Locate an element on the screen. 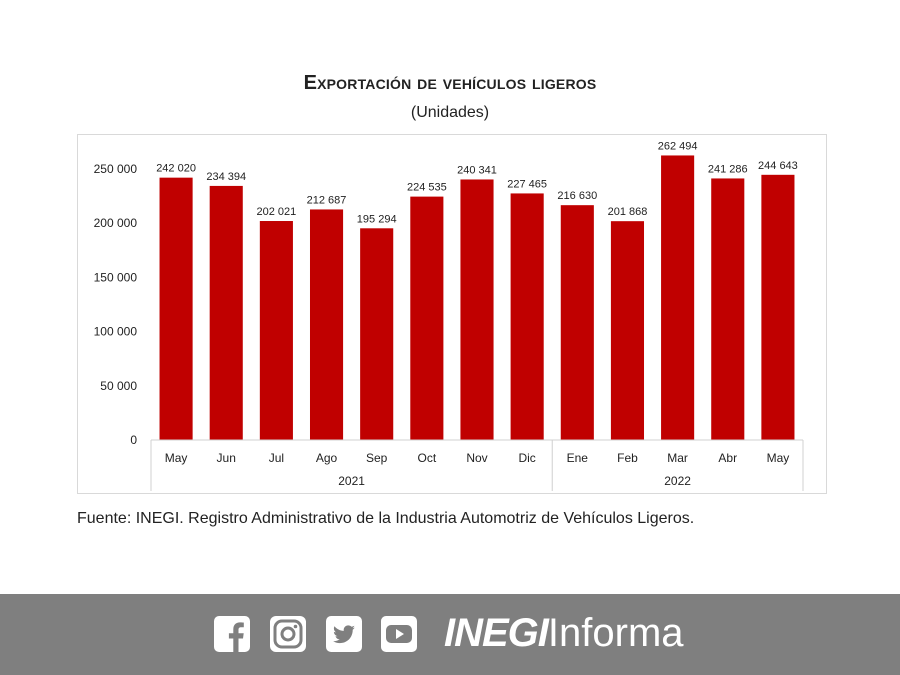 The height and width of the screenshot is (675, 900). data-label: 227 465 is located at coordinates (527, 184).